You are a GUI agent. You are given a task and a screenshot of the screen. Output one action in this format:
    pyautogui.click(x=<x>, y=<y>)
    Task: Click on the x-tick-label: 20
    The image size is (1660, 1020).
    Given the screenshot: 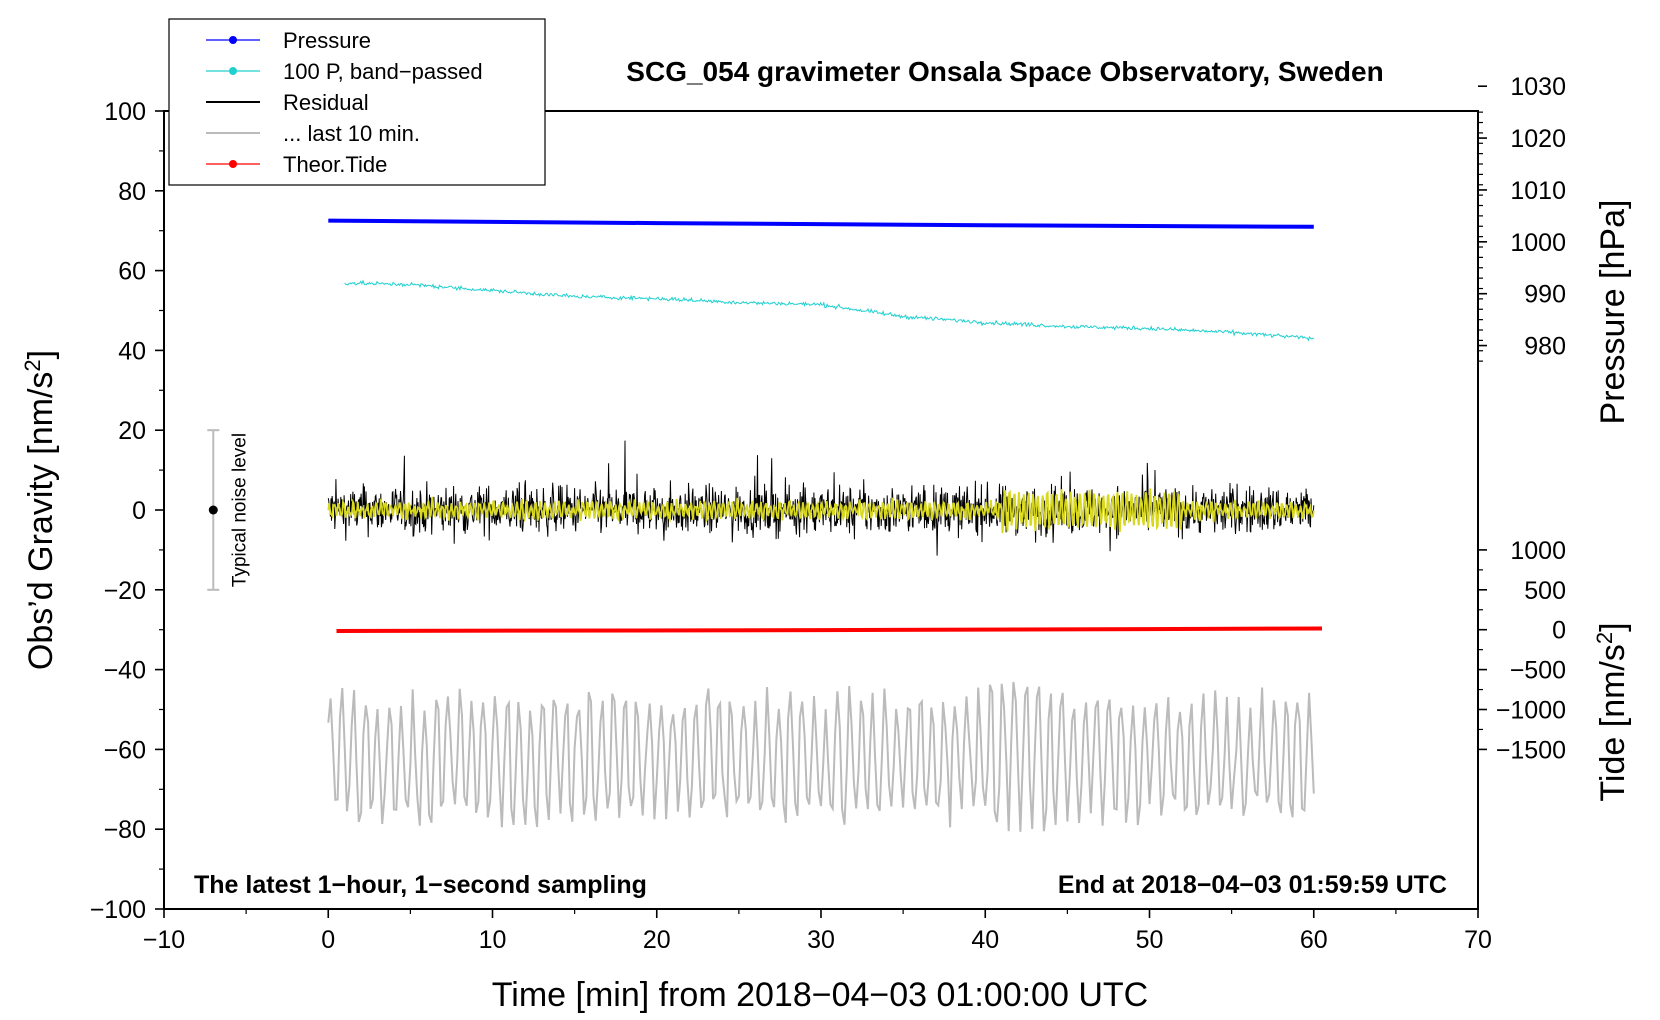 What is the action you would take?
    pyautogui.click(x=657, y=940)
    